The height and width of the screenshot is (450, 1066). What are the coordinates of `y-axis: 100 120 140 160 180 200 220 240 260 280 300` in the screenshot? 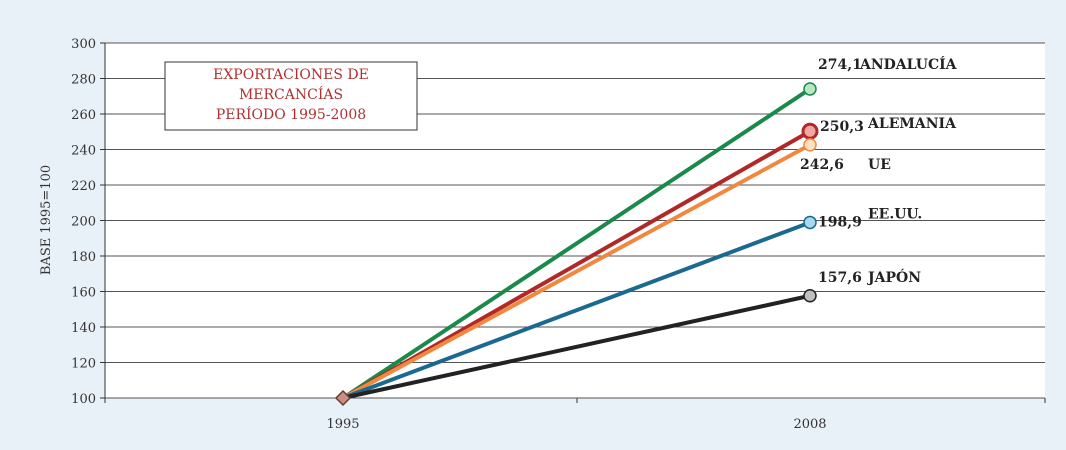 It's located at (88, 222).